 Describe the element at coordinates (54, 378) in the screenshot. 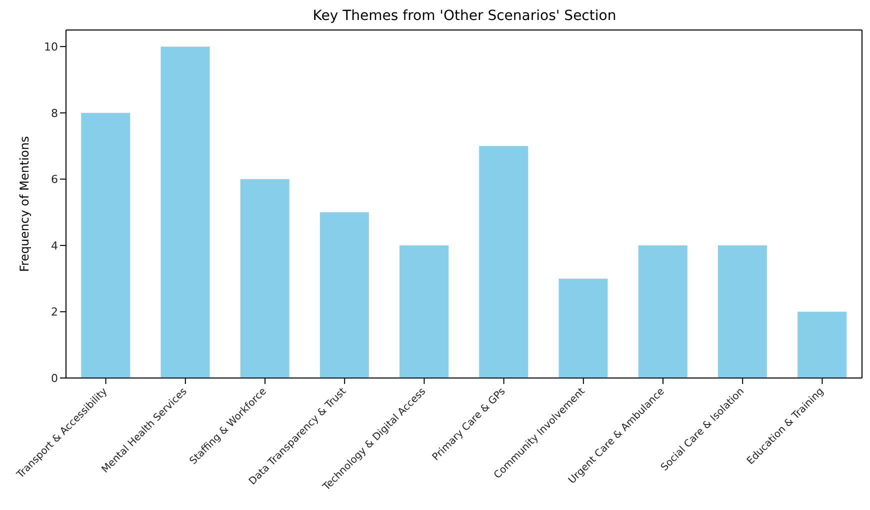

I see `y-tick-label: 0` at that location.